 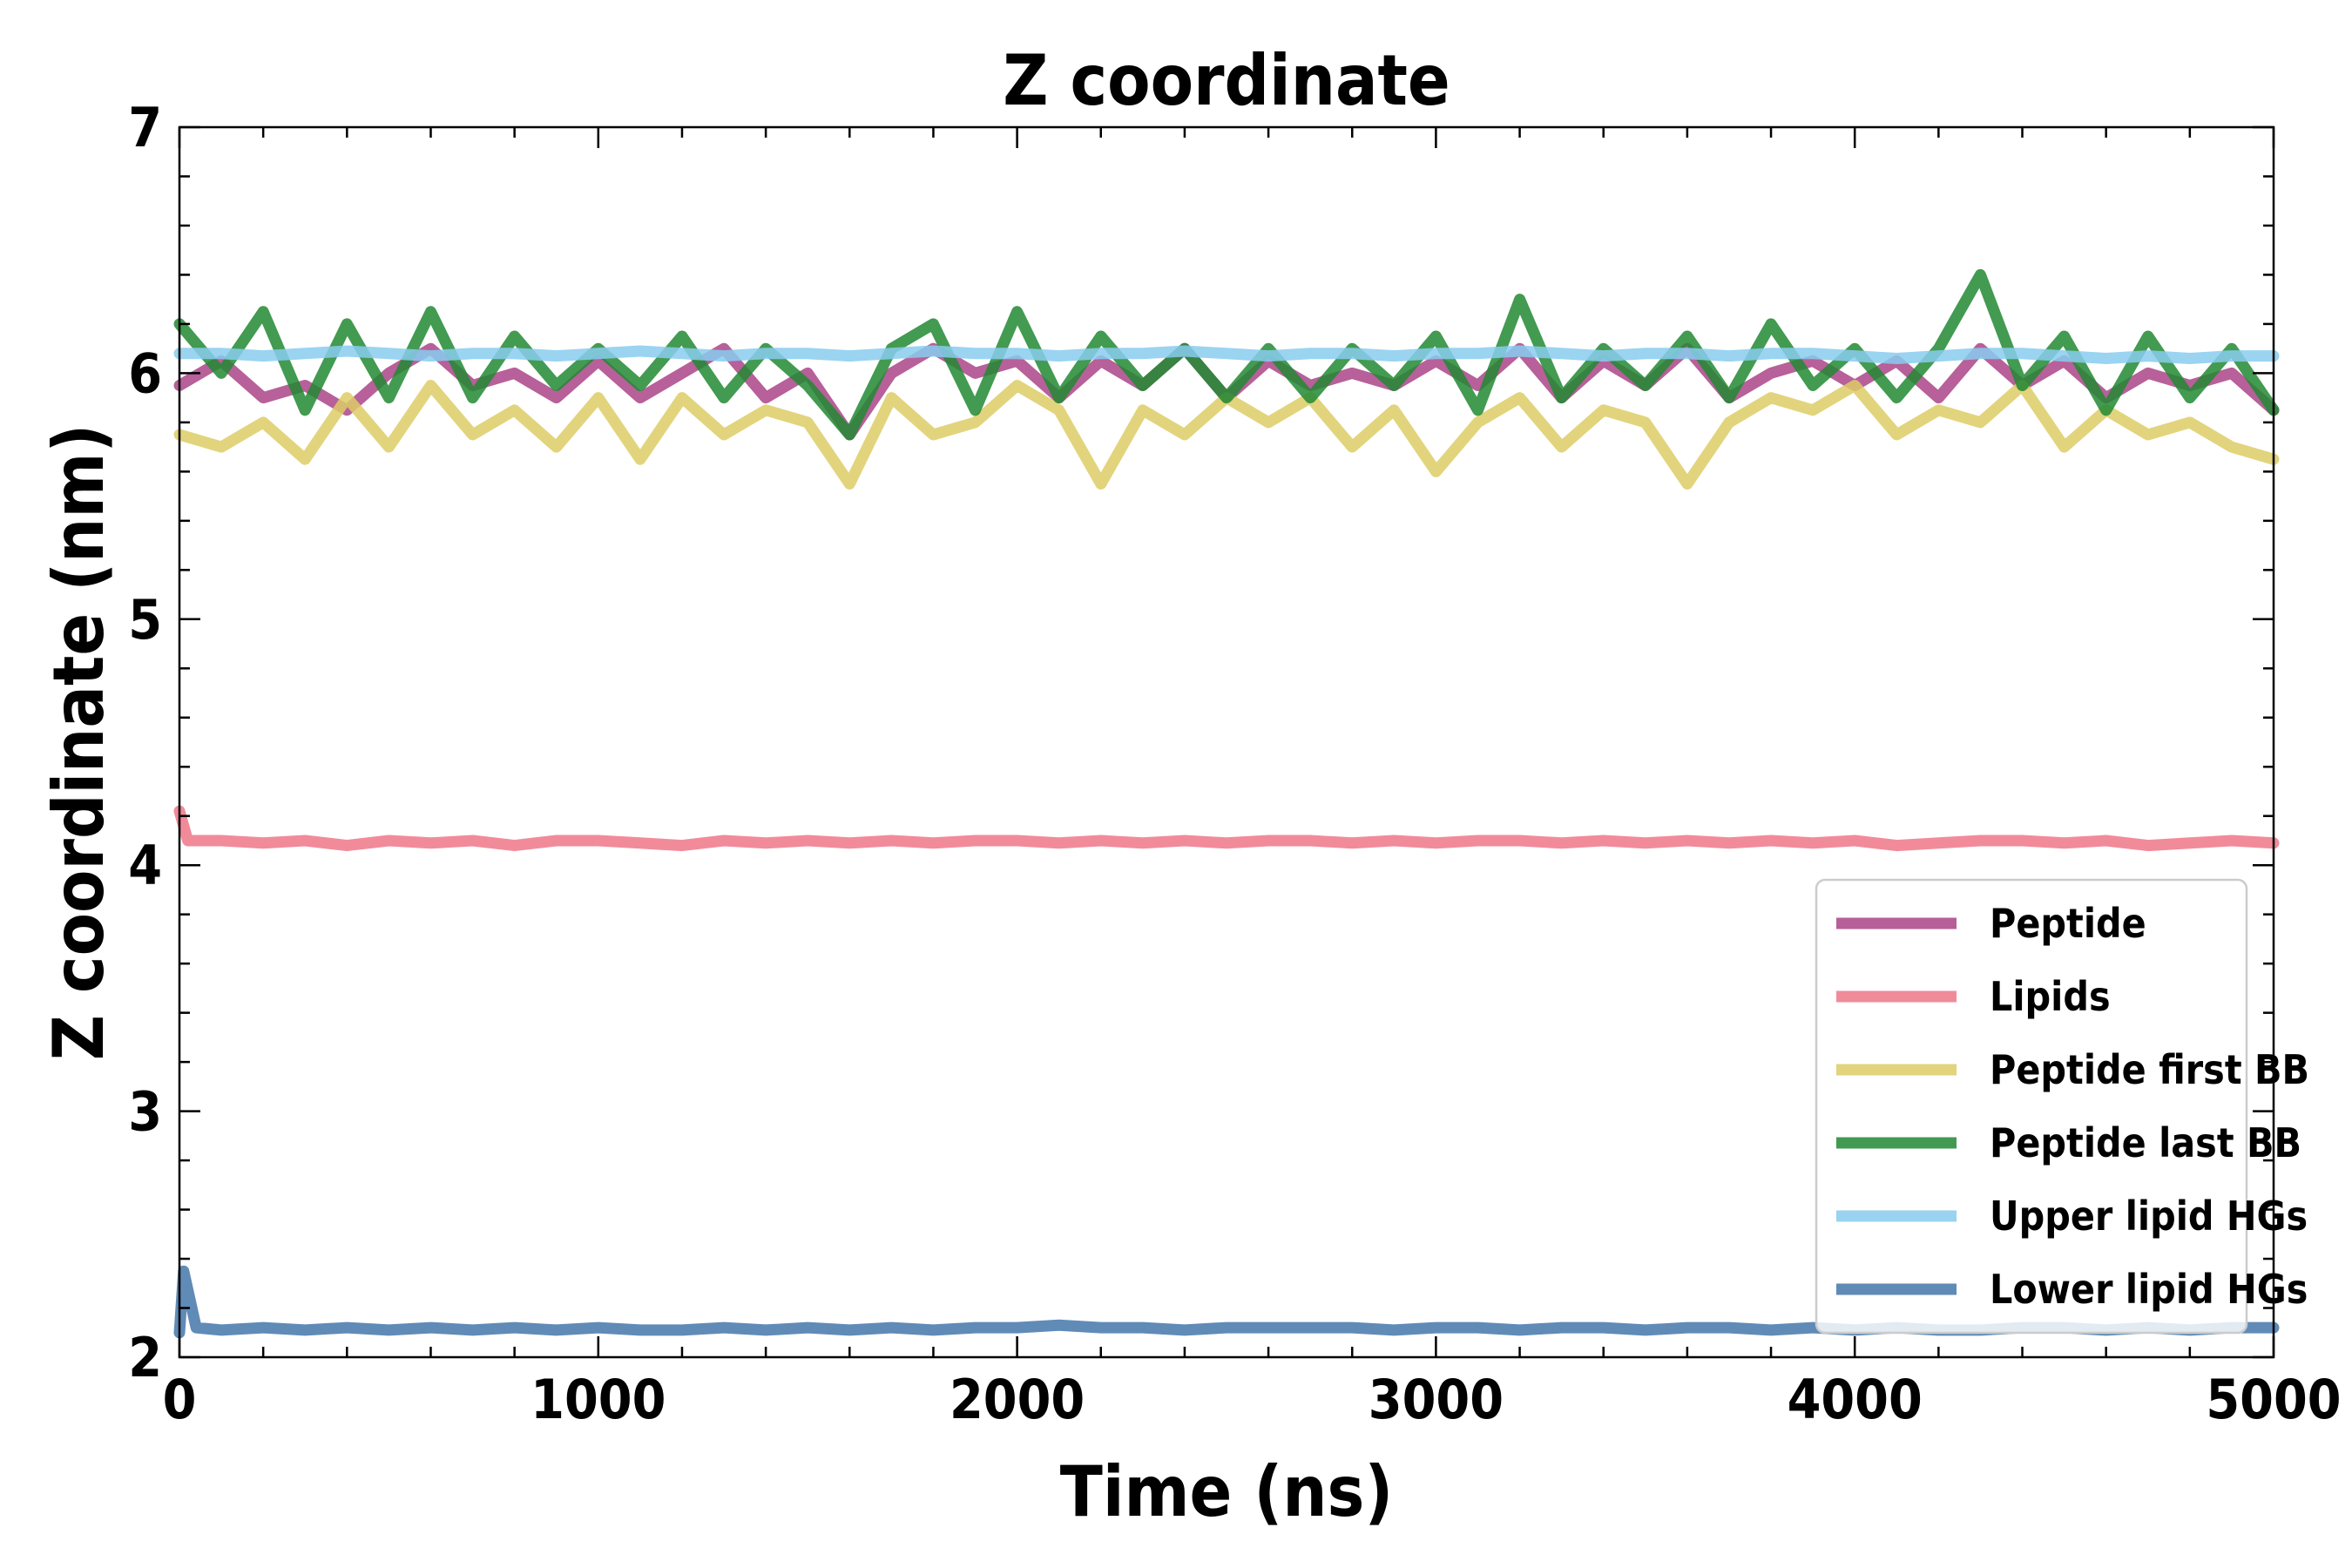 I want to click on legend-label-4: Peptide last BB, so click(x=2145, y=1142).